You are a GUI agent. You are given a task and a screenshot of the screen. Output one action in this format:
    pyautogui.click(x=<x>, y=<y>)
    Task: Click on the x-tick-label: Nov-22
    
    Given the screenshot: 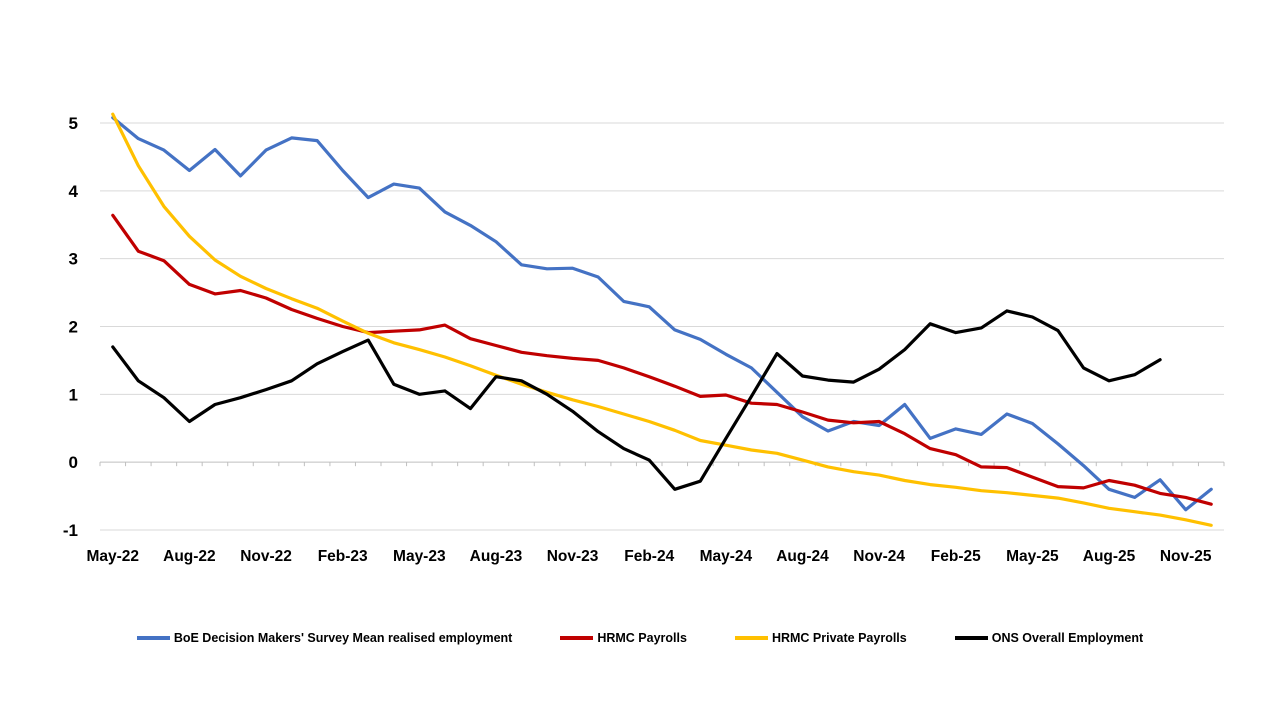 What is the action you would take?
    pyautogui.click(x=266, y=556)
    